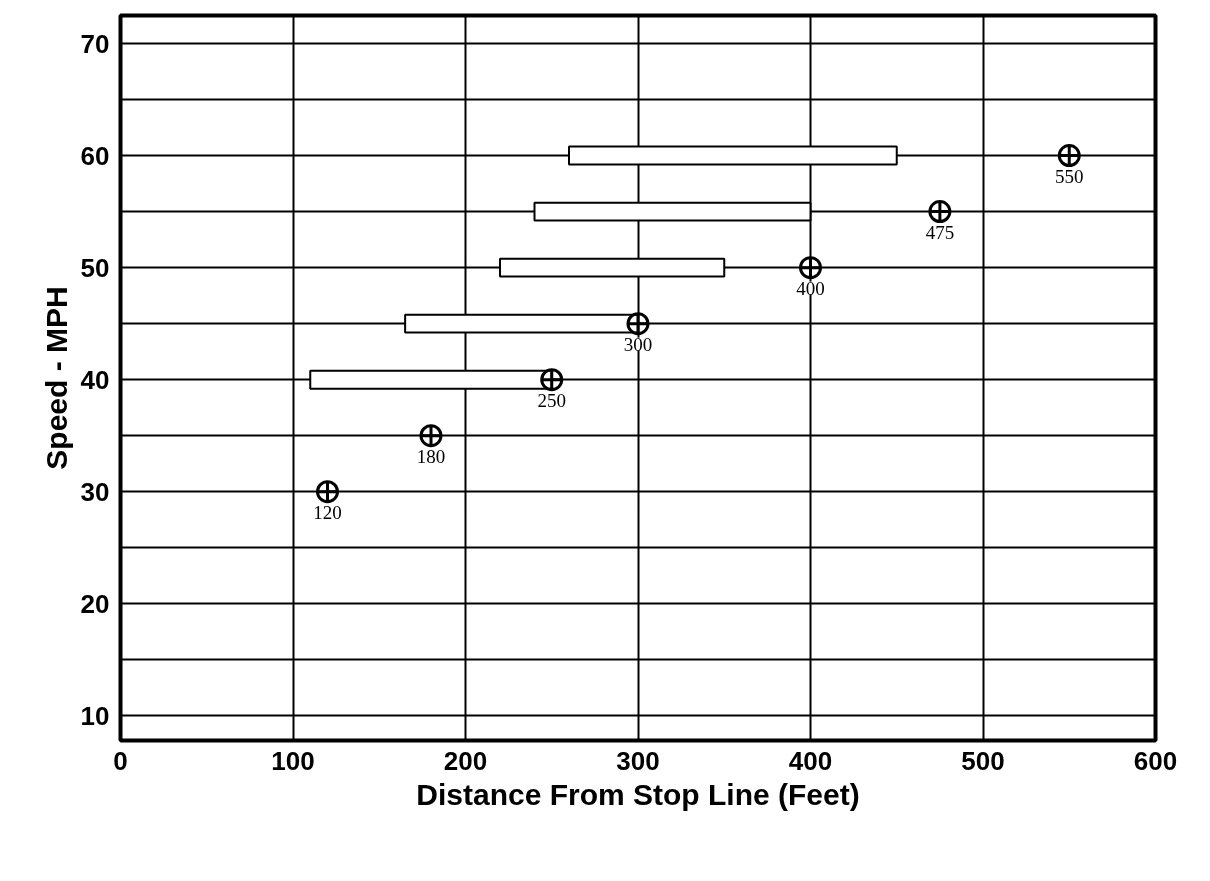  I want to click on y-tick-label: 40, so click(95, 379).